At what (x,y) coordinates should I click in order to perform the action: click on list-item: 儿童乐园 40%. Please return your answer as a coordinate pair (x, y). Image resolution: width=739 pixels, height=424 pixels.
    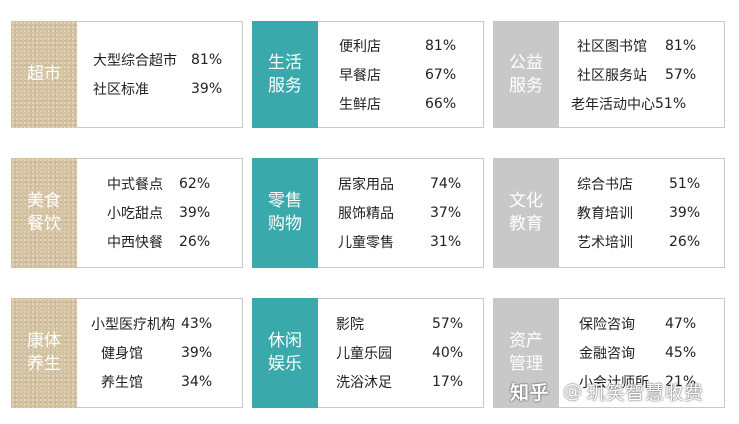
    Looking at the image, I should click on (400, 353).